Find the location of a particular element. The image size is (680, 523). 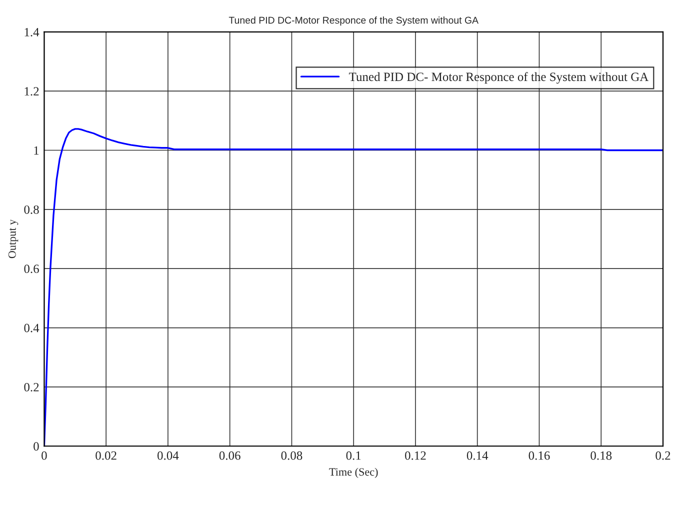

y-tick-label: 0.4 is located at coordinates (32, 328).